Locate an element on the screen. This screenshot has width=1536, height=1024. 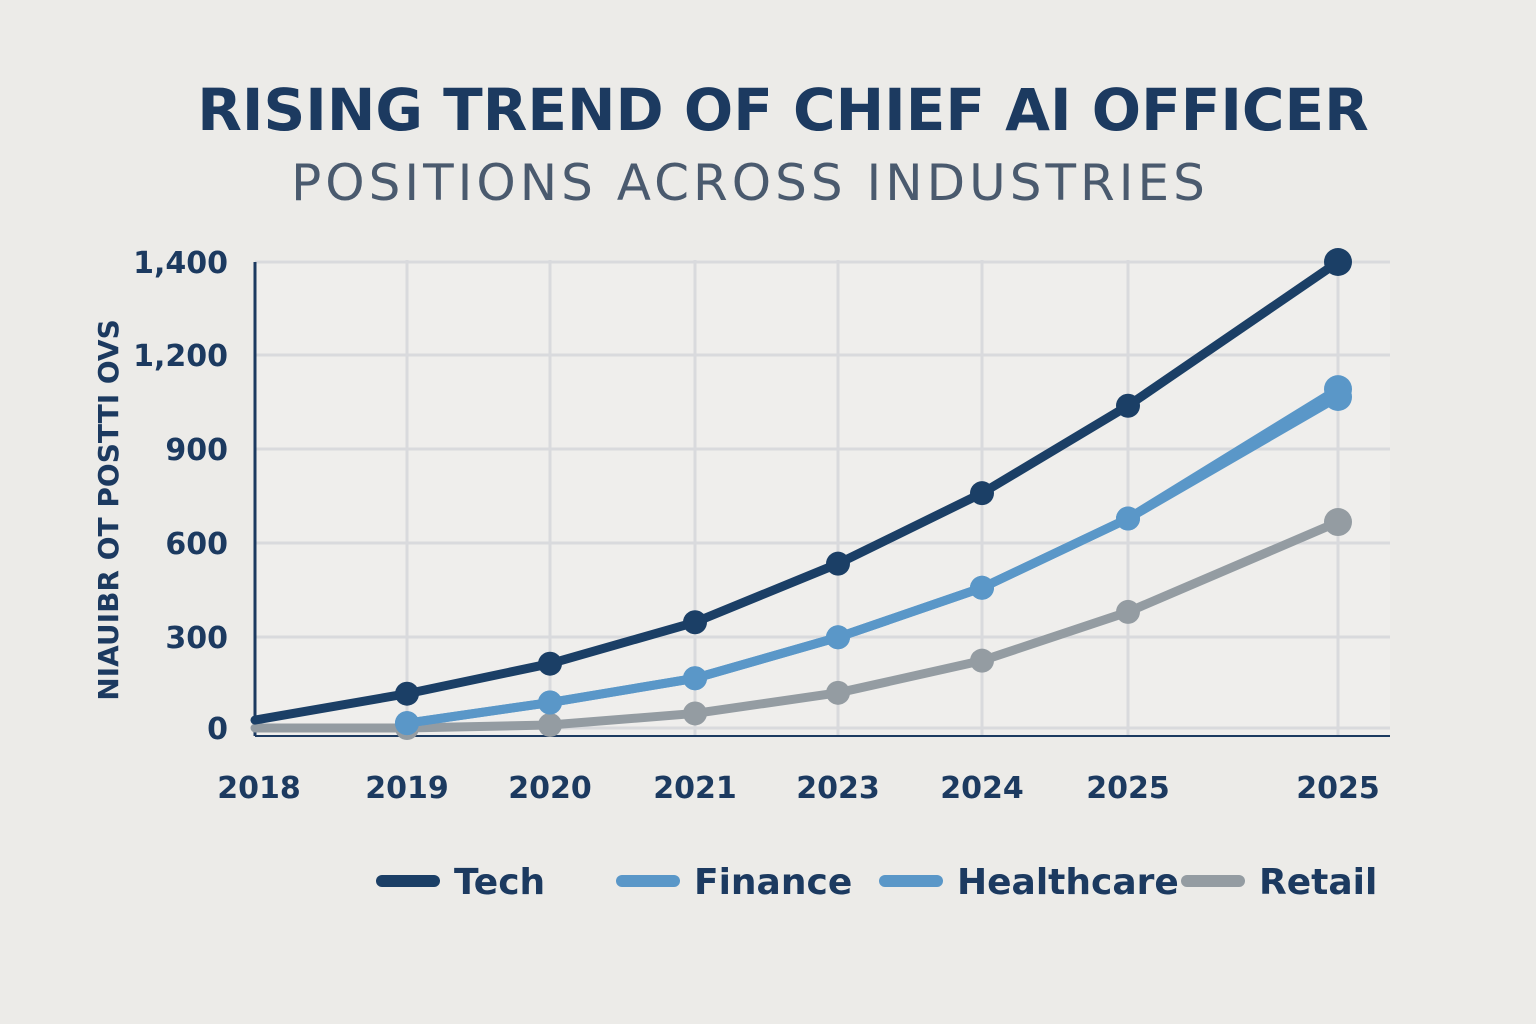
x-tick-label: 2018 is located at coordinates (259, 788).